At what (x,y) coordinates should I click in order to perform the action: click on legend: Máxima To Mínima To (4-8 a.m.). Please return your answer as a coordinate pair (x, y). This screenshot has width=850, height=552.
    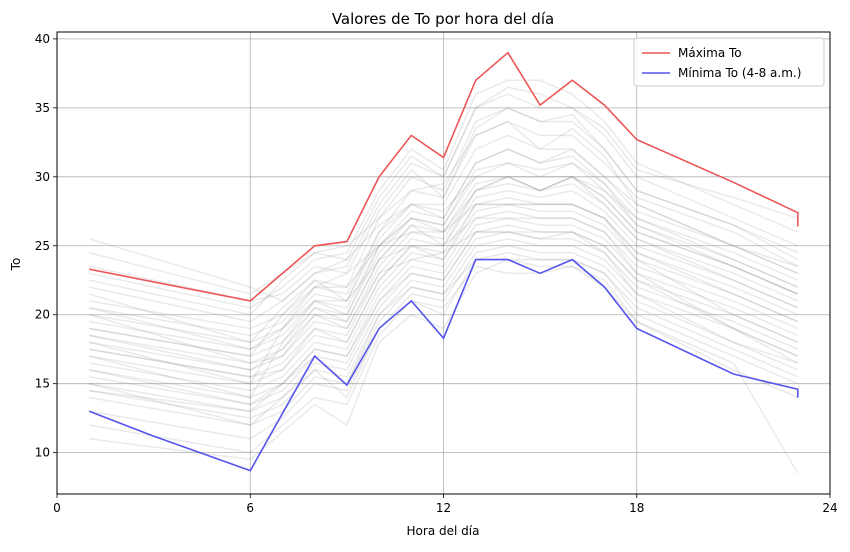
    Looking at the image, I should click on (729, 62).